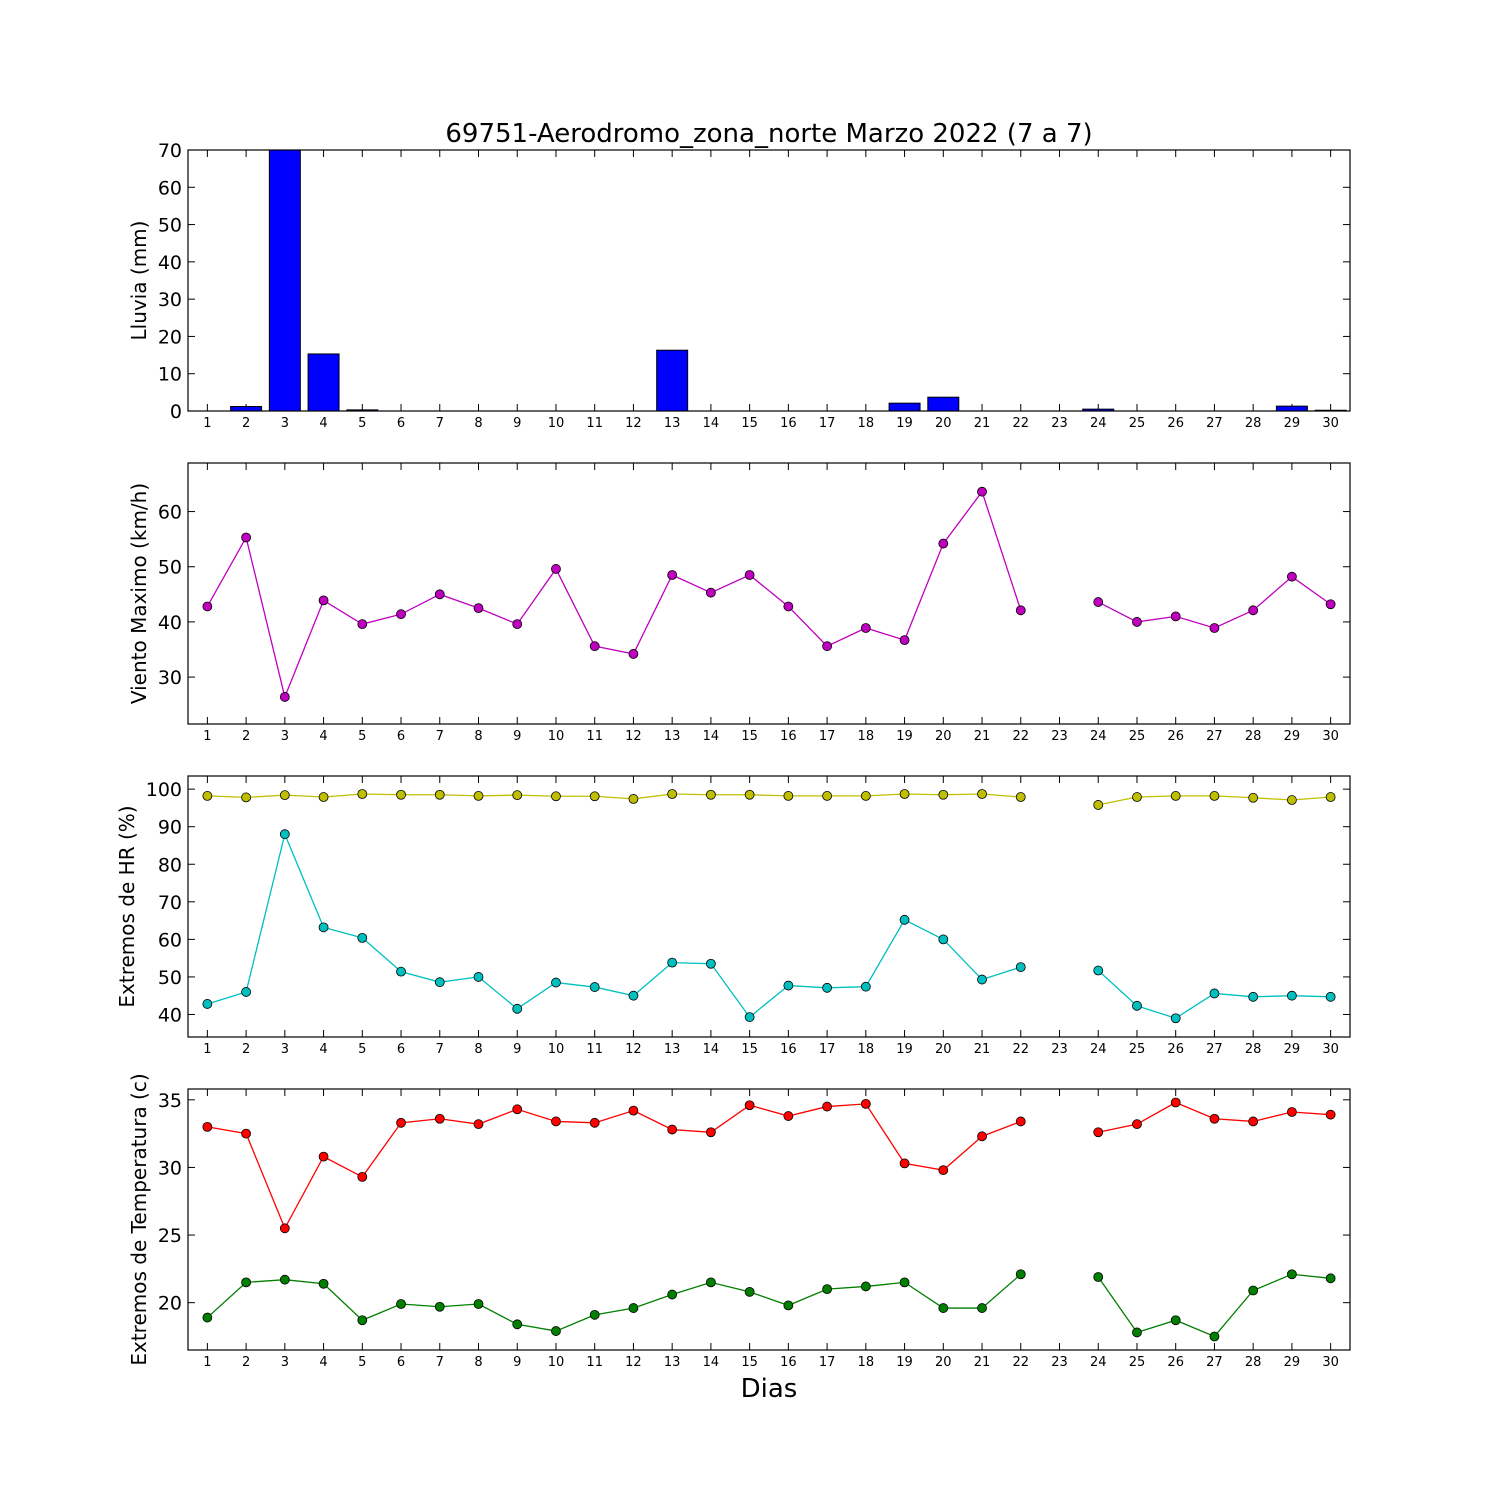 This screenshot has width=1500, height=1500. Describe the element at coordinates (1059, 1362) in the screenshot. I see `x-tick-label: 23` at that location.